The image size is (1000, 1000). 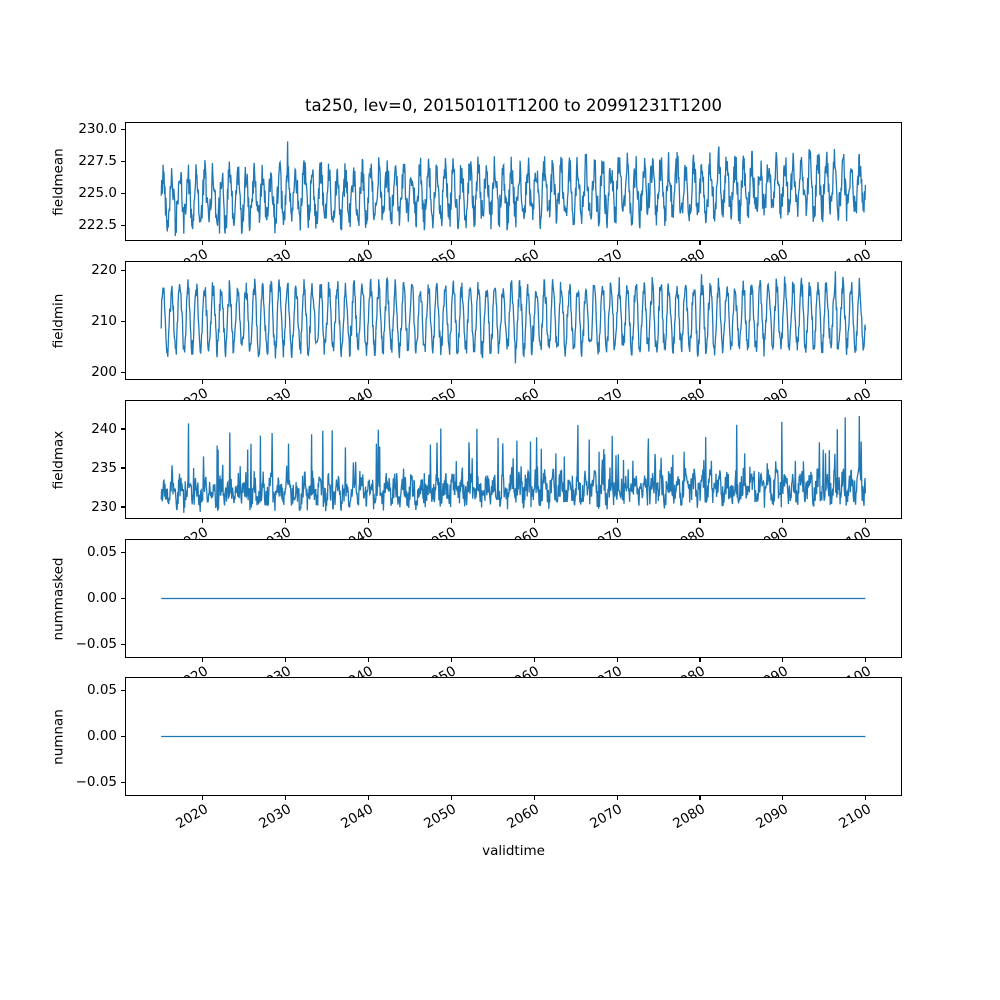 I want to click on line-series-nummasked, so click(x=513, y=598).